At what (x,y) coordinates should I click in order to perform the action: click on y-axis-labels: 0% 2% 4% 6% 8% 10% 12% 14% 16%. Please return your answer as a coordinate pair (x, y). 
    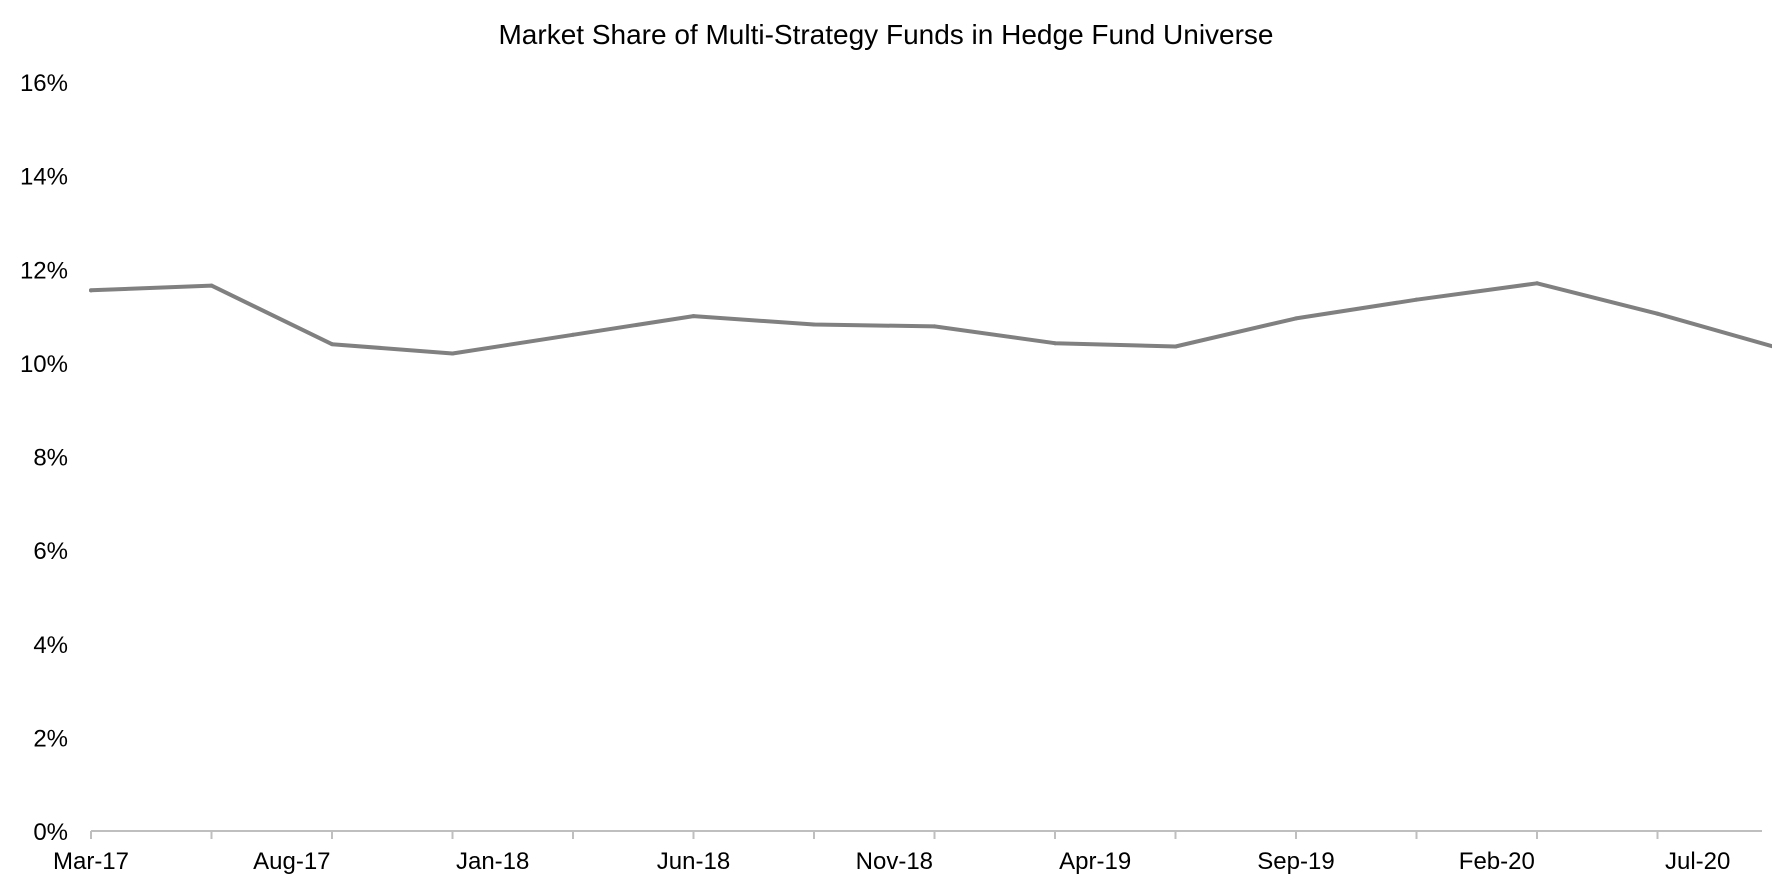
    Looking at the image, I should click on (44, 458).